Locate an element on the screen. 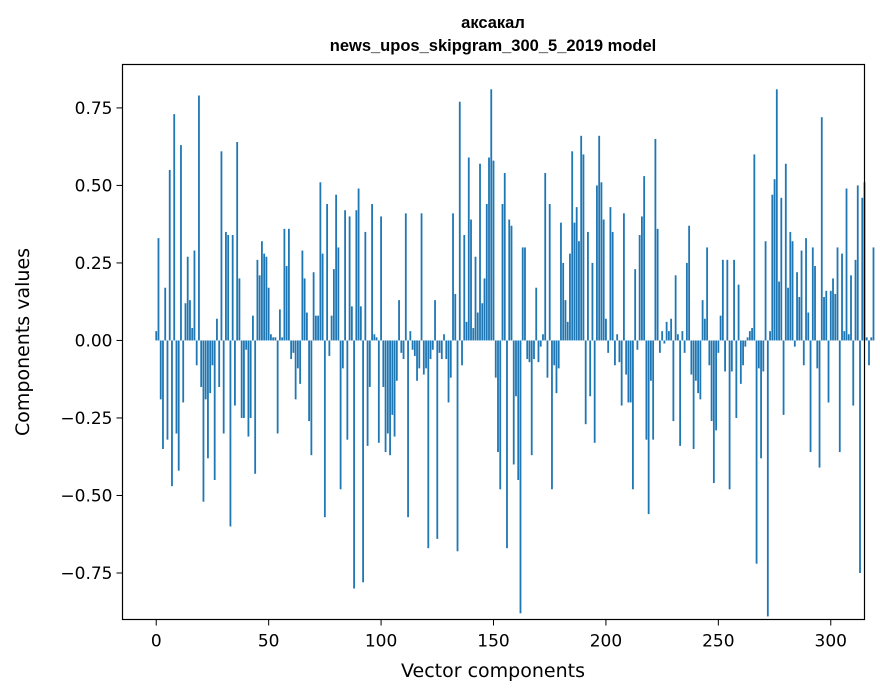 The image size is (880, 696). y-tick-label: −0.25 is located at coordinates (86, 419).